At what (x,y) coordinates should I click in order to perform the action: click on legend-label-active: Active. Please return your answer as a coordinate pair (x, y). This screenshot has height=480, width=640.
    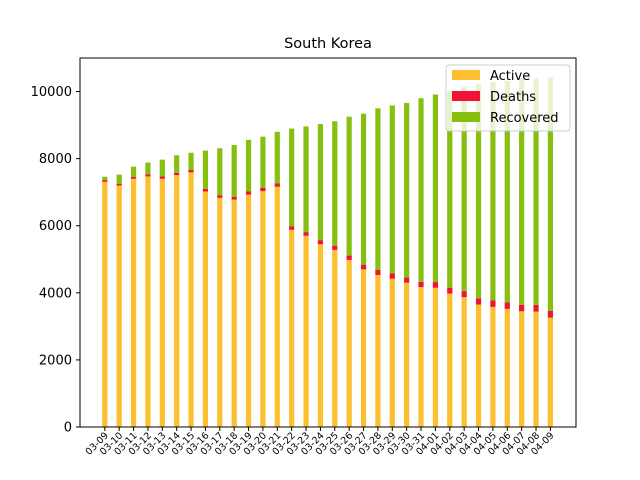
    Looking at the image, I should click on (510, 76).